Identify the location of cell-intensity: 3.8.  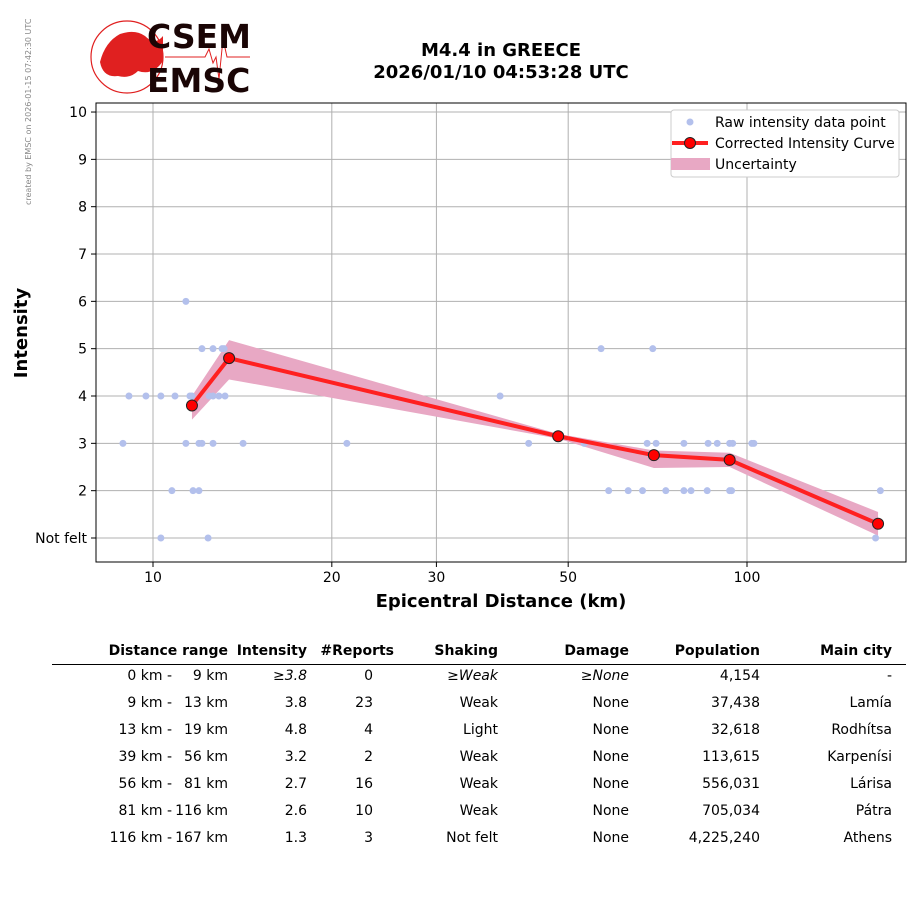
(295, 703).